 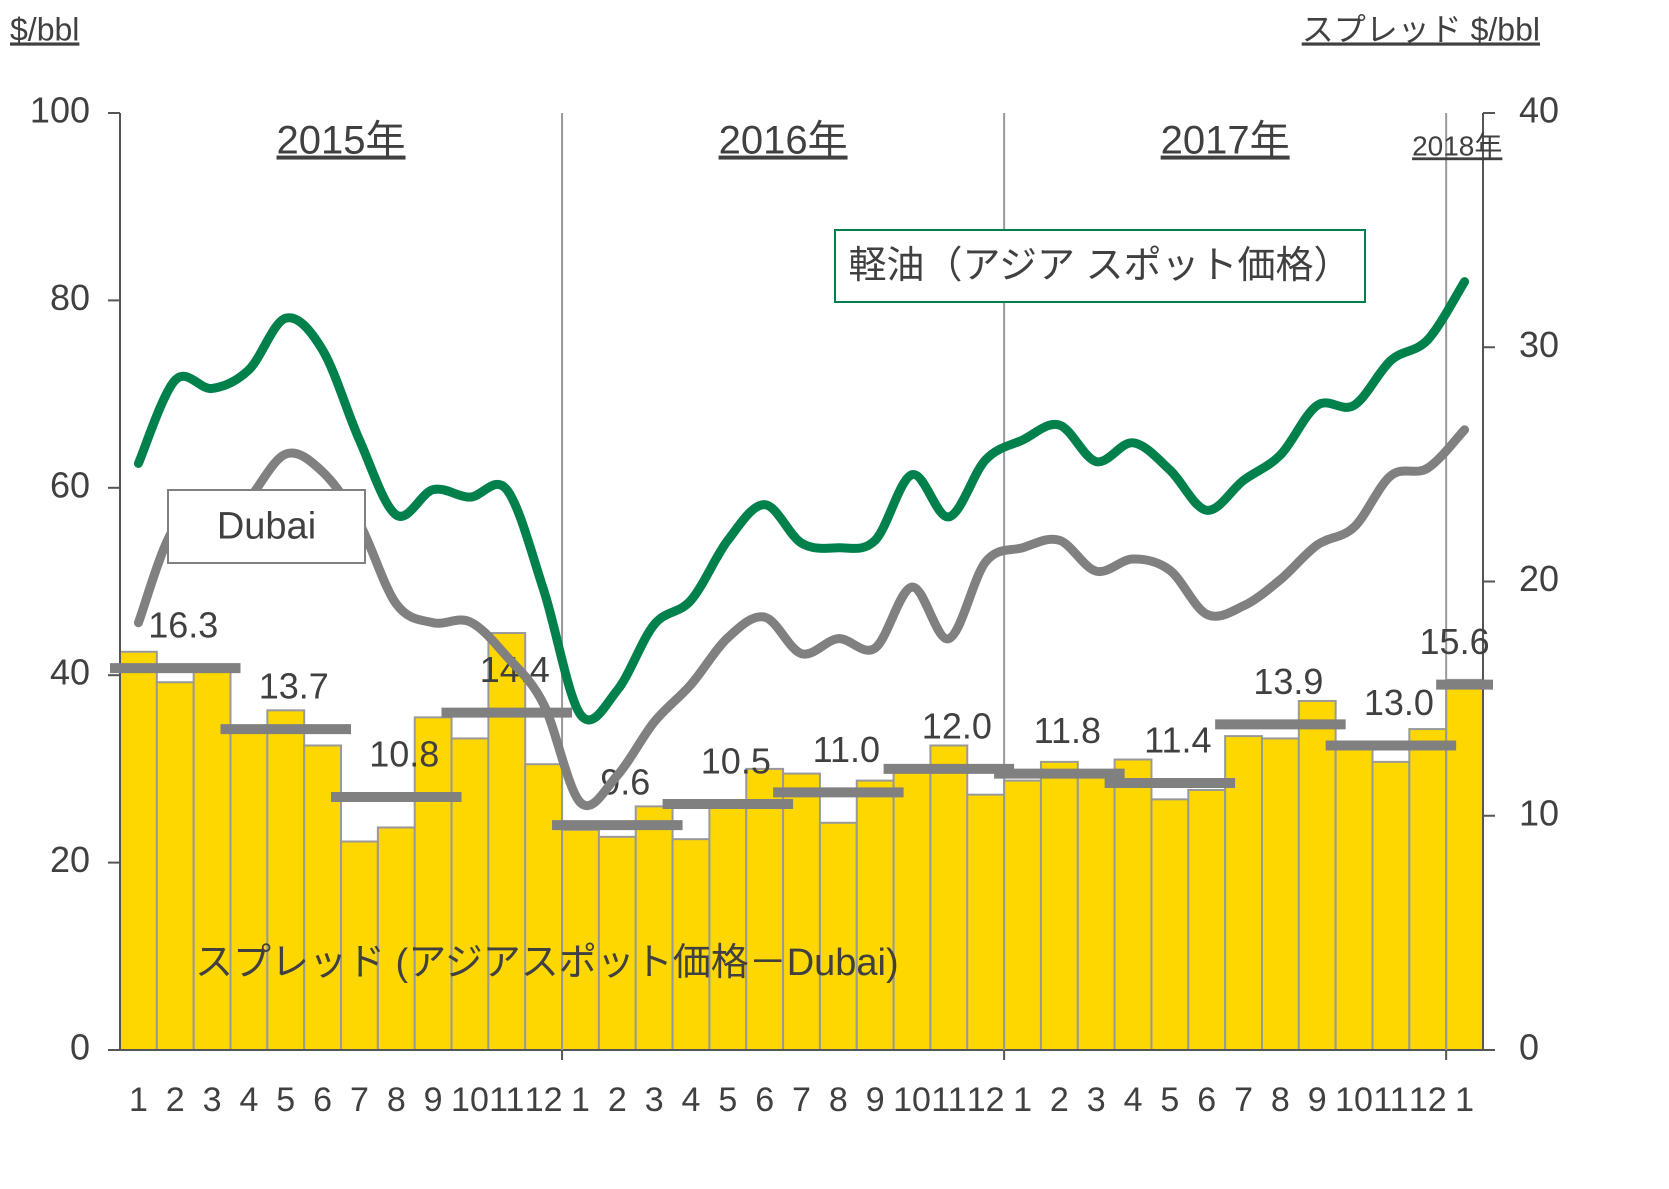 I want to click on y2-tick-label: 40, so click(x=1539, y=110).